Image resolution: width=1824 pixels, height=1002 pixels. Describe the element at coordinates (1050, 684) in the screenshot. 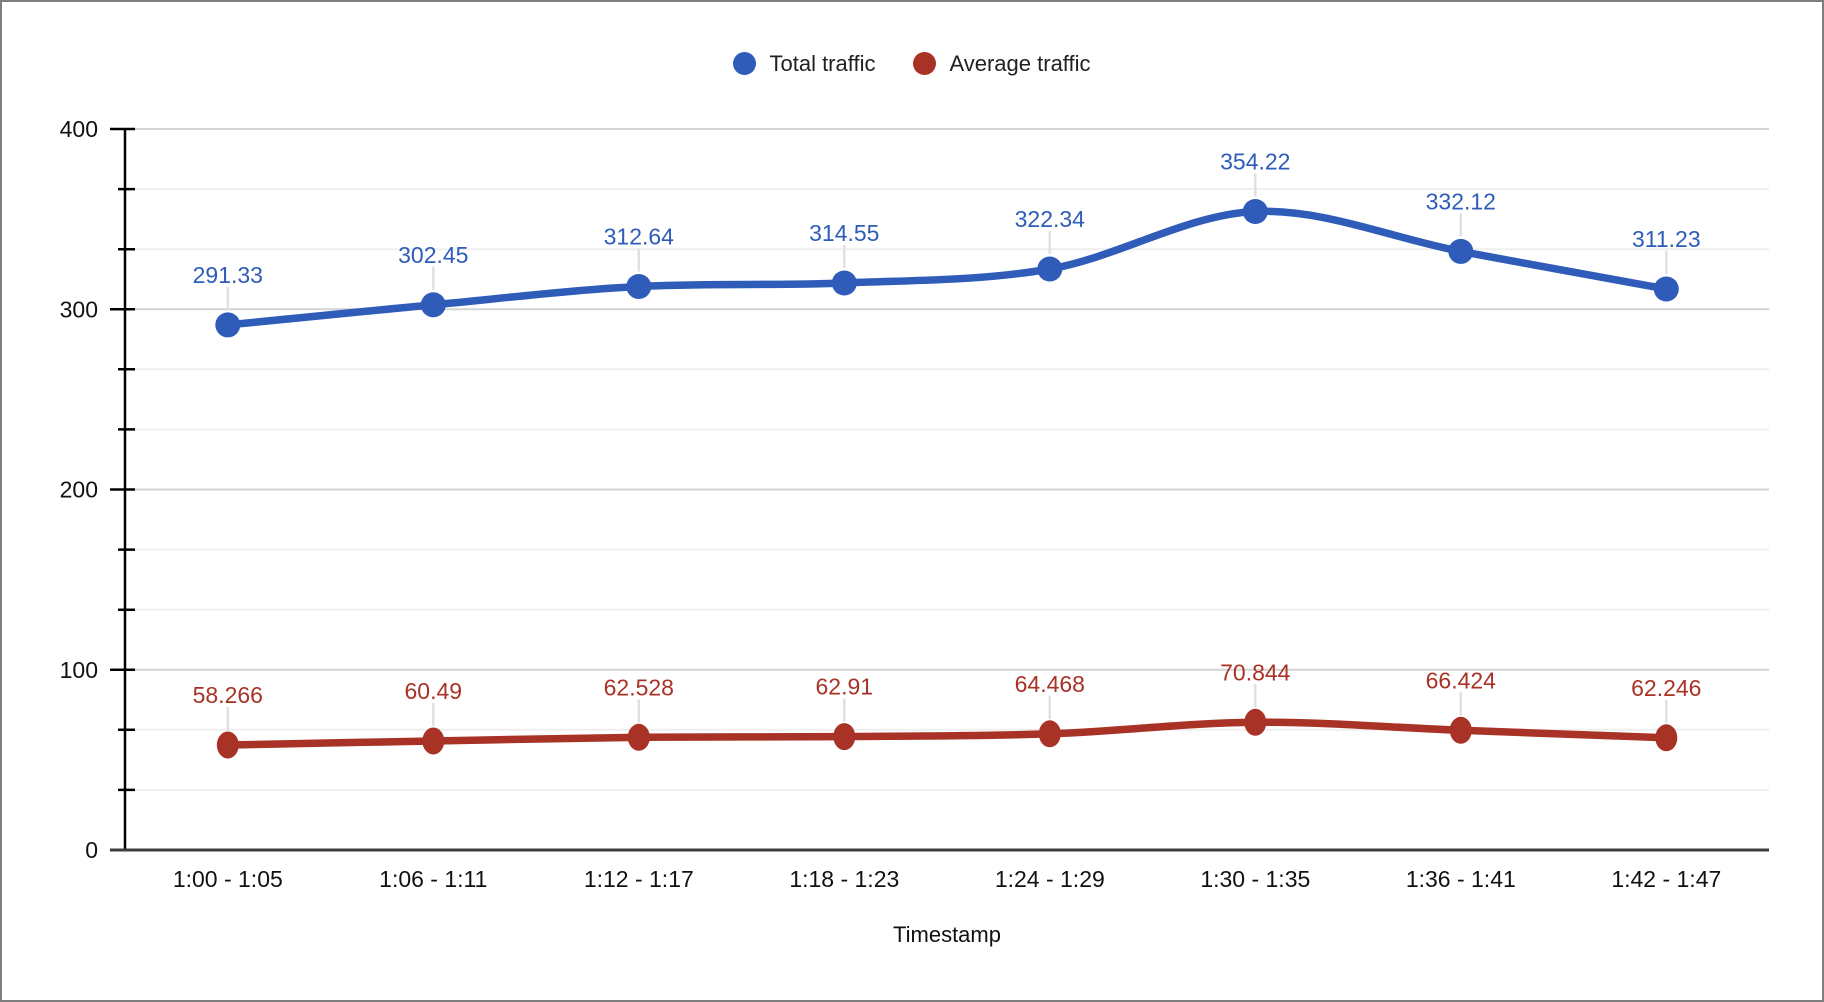

I see `data-label-average-traffic: 64.468` at that location.